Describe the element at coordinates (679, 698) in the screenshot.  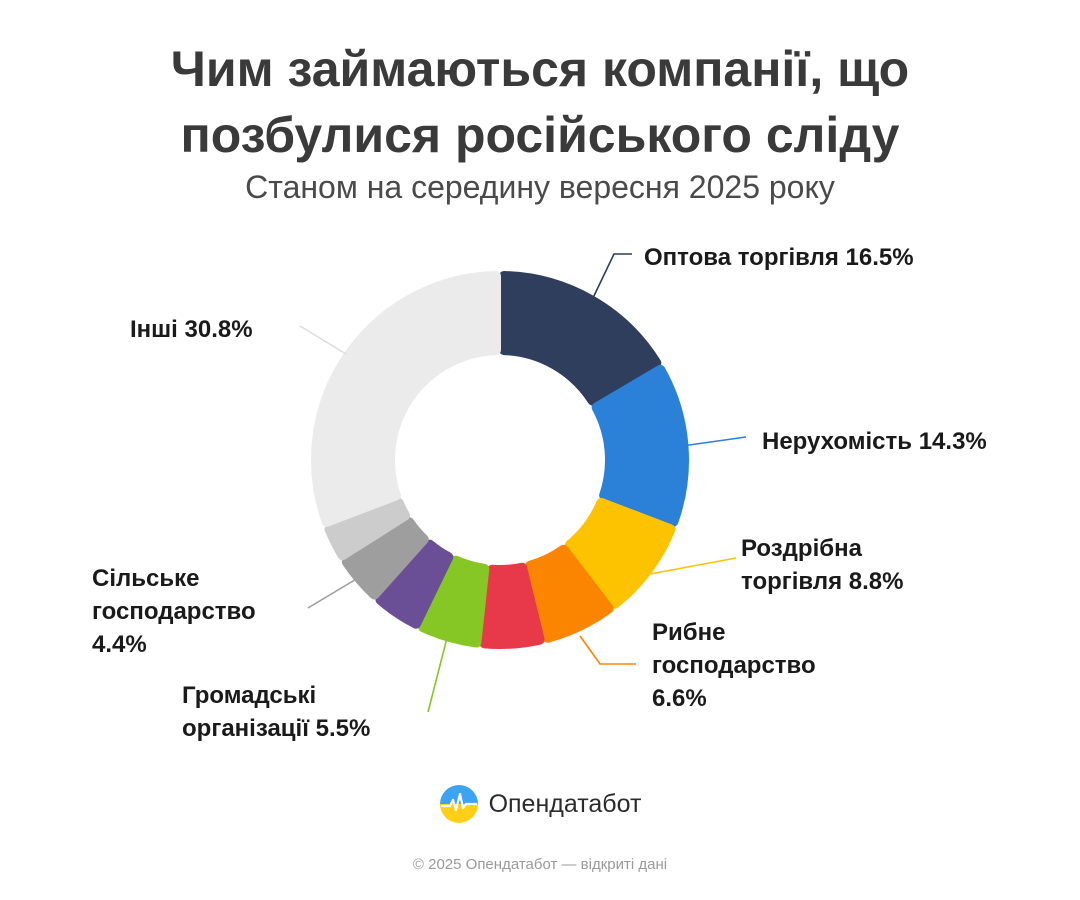
I see `slice-label-line: 6.6%` at that location.